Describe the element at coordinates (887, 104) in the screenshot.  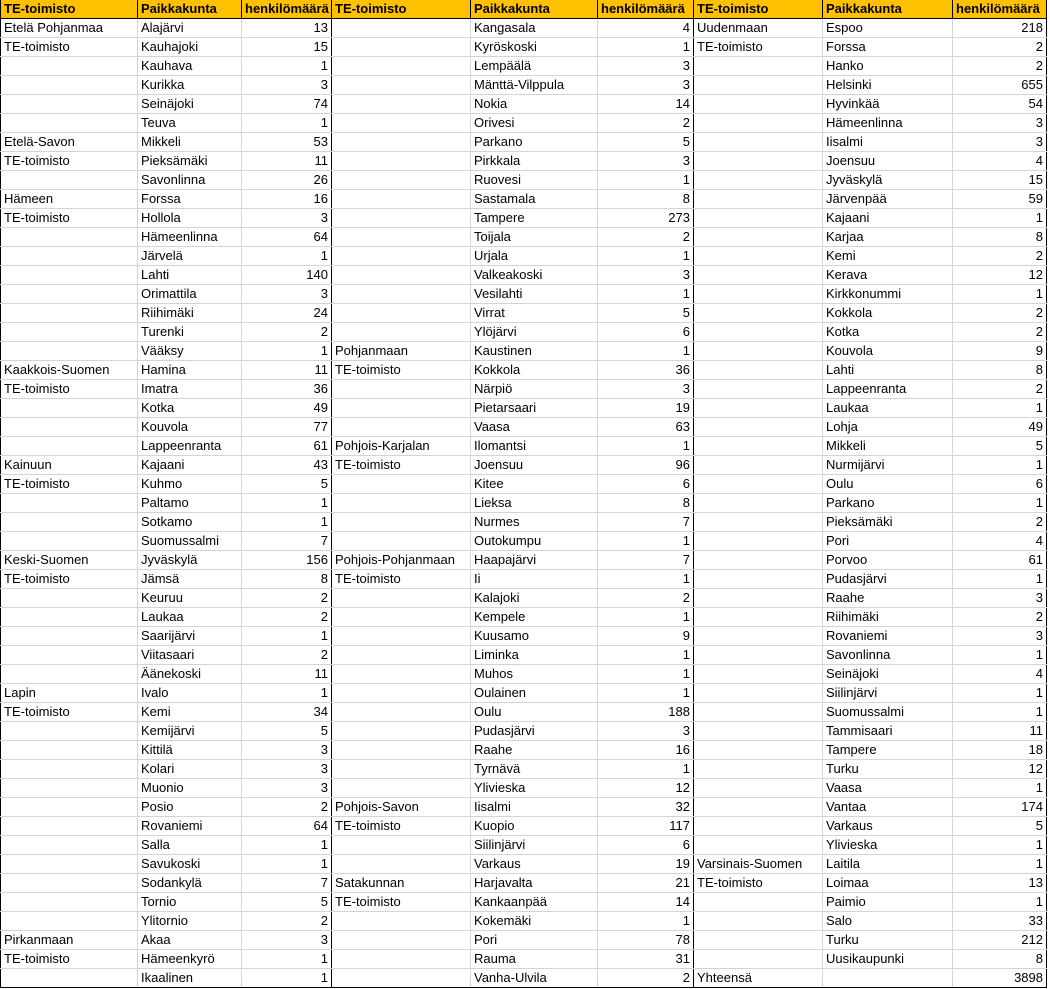
I see `city-cell: Hyvinkää` at that location.